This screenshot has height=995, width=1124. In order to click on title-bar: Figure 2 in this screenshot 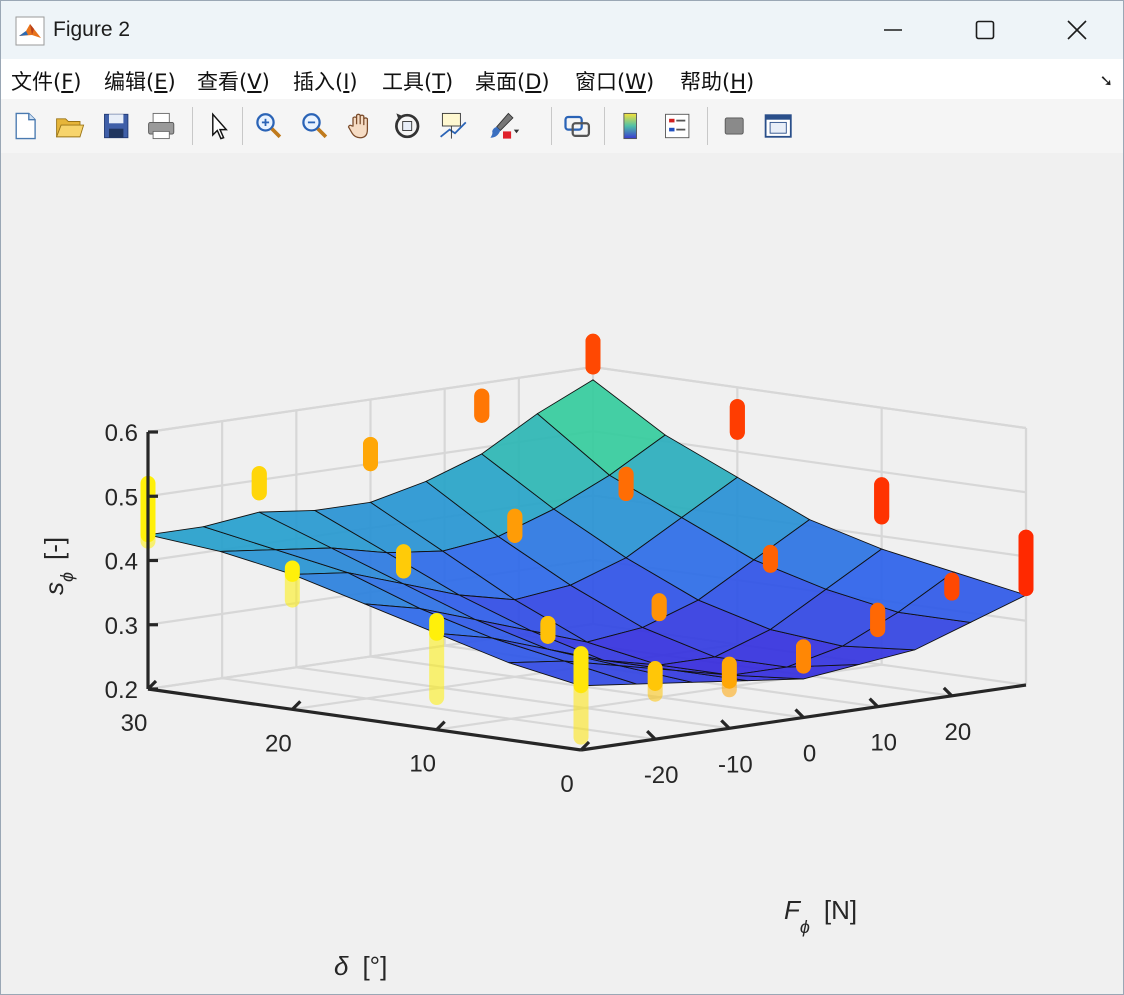, I will do `click(562, 30)`.